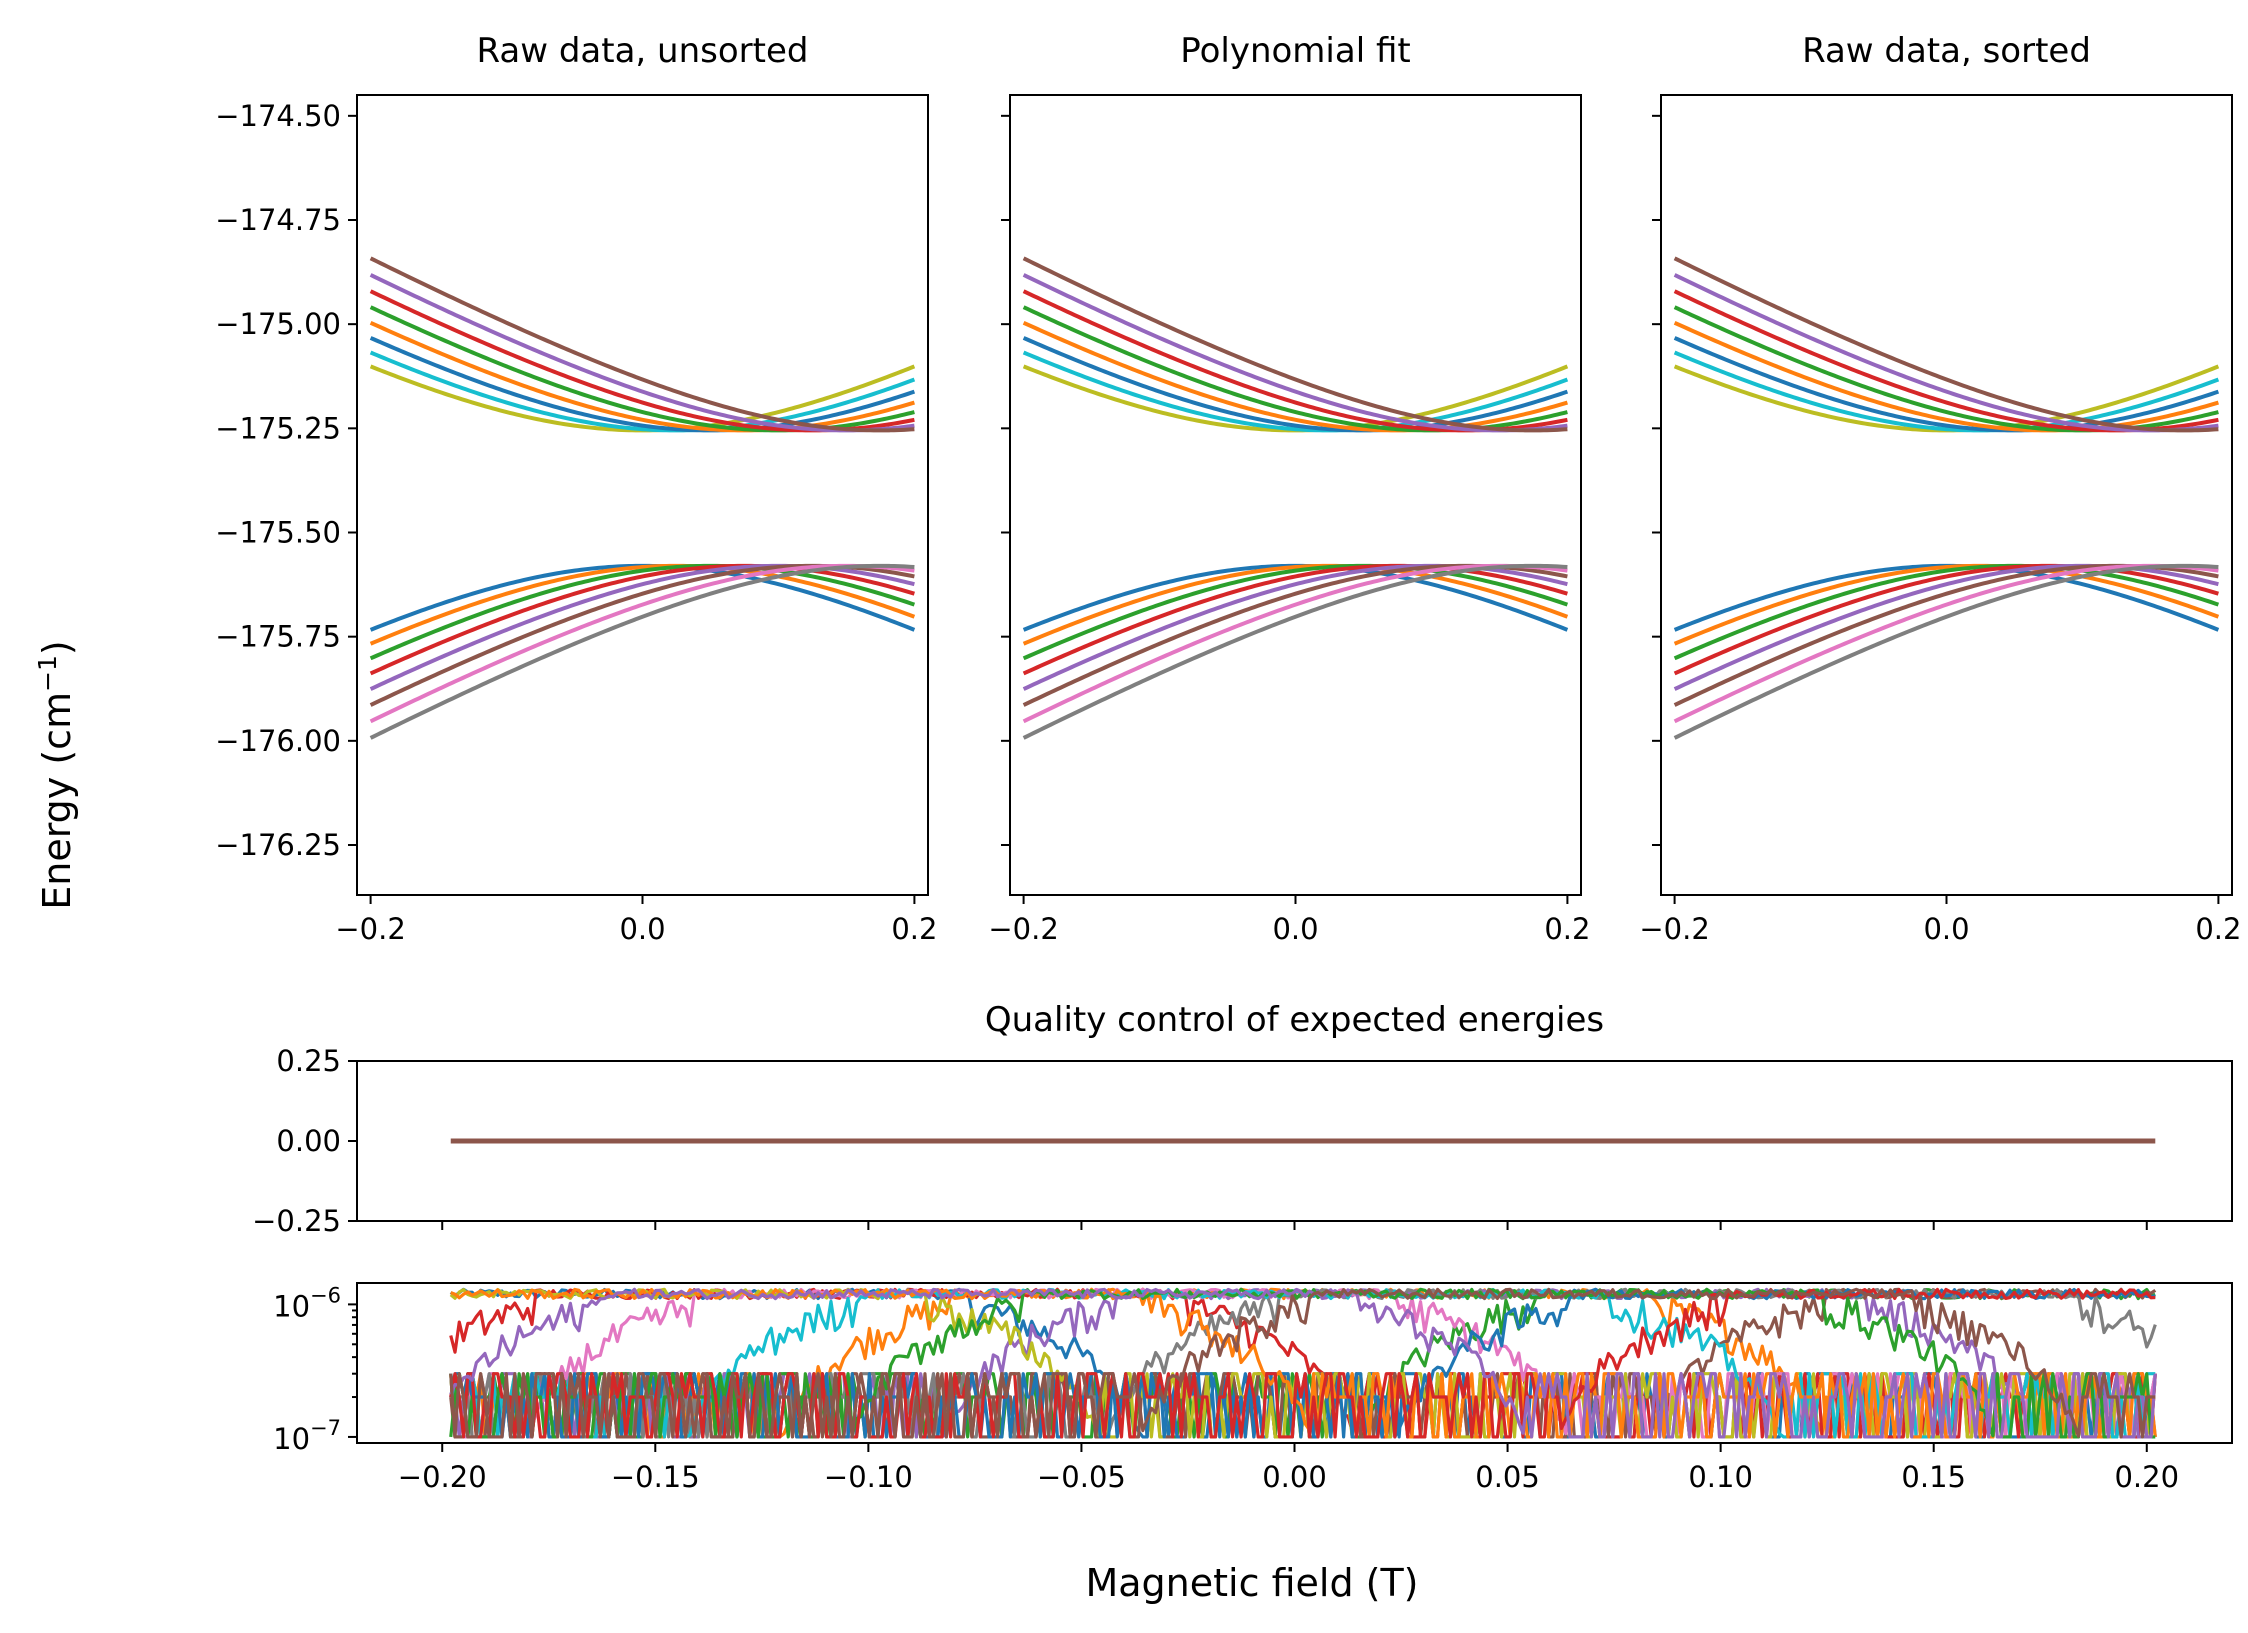 The image size is (2248, 1633). I want to click on x-tick-label: −0.10, so click(868, 1477).